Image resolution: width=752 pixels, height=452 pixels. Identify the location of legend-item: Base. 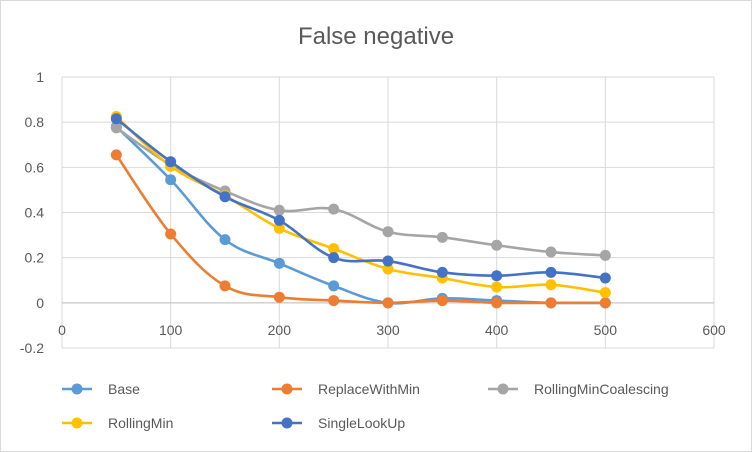
(101, 389).